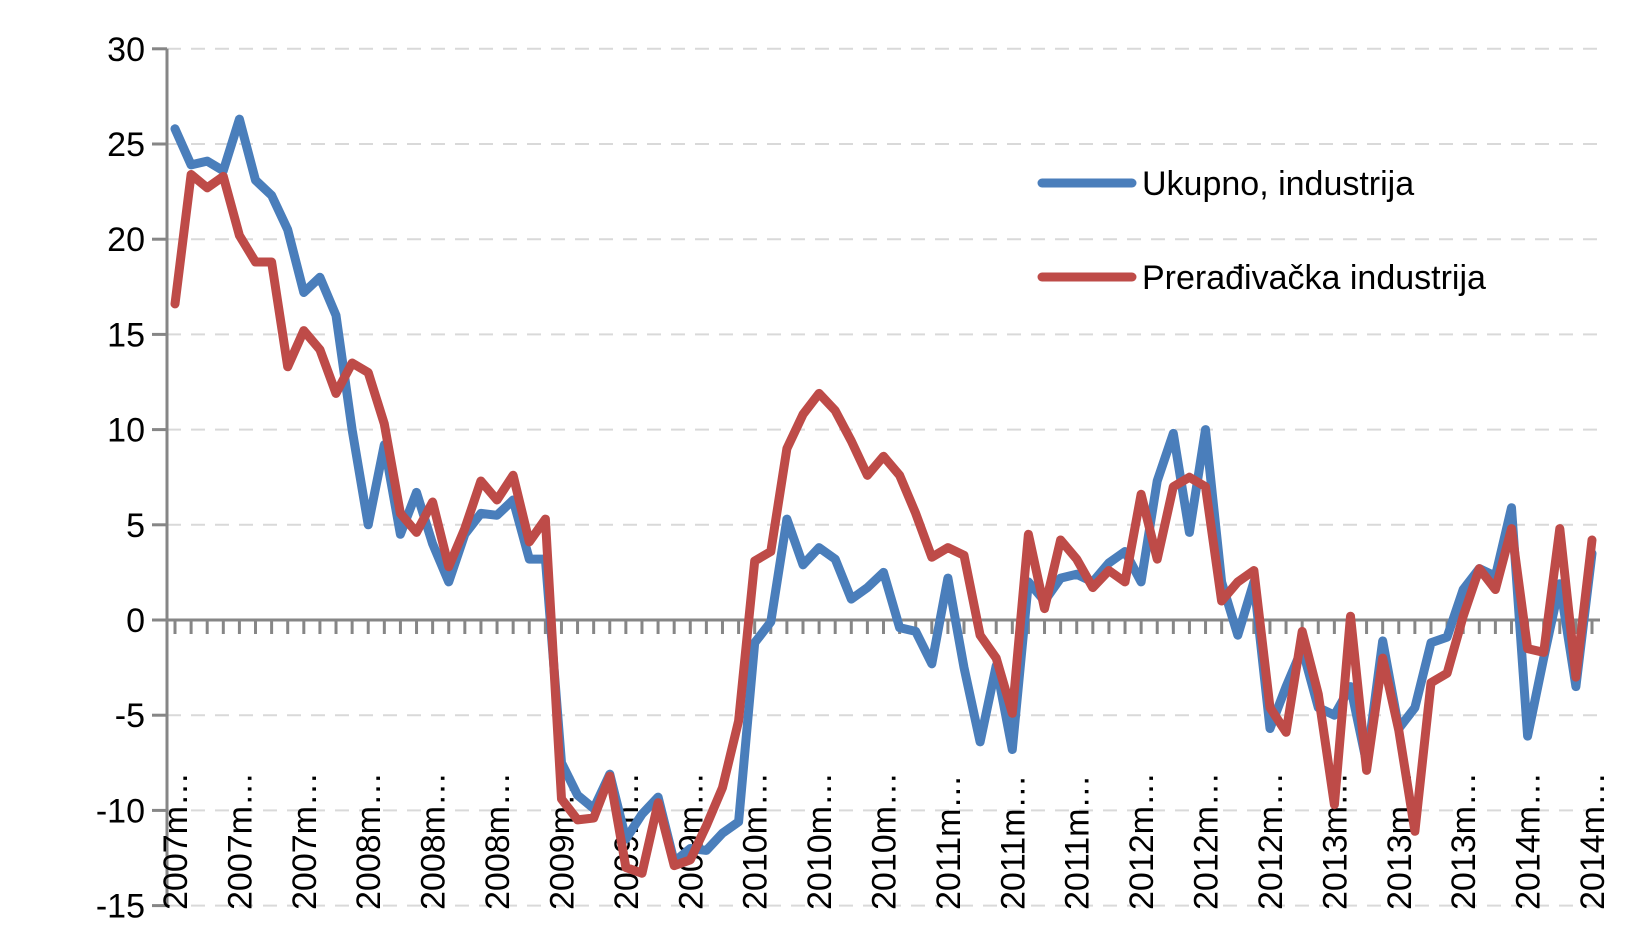 The height and width of the screenshot is (951, 1650). Describe the element at coordinates (120, 907) in the screenshot. I see `y-tick-label: -15` at that location.